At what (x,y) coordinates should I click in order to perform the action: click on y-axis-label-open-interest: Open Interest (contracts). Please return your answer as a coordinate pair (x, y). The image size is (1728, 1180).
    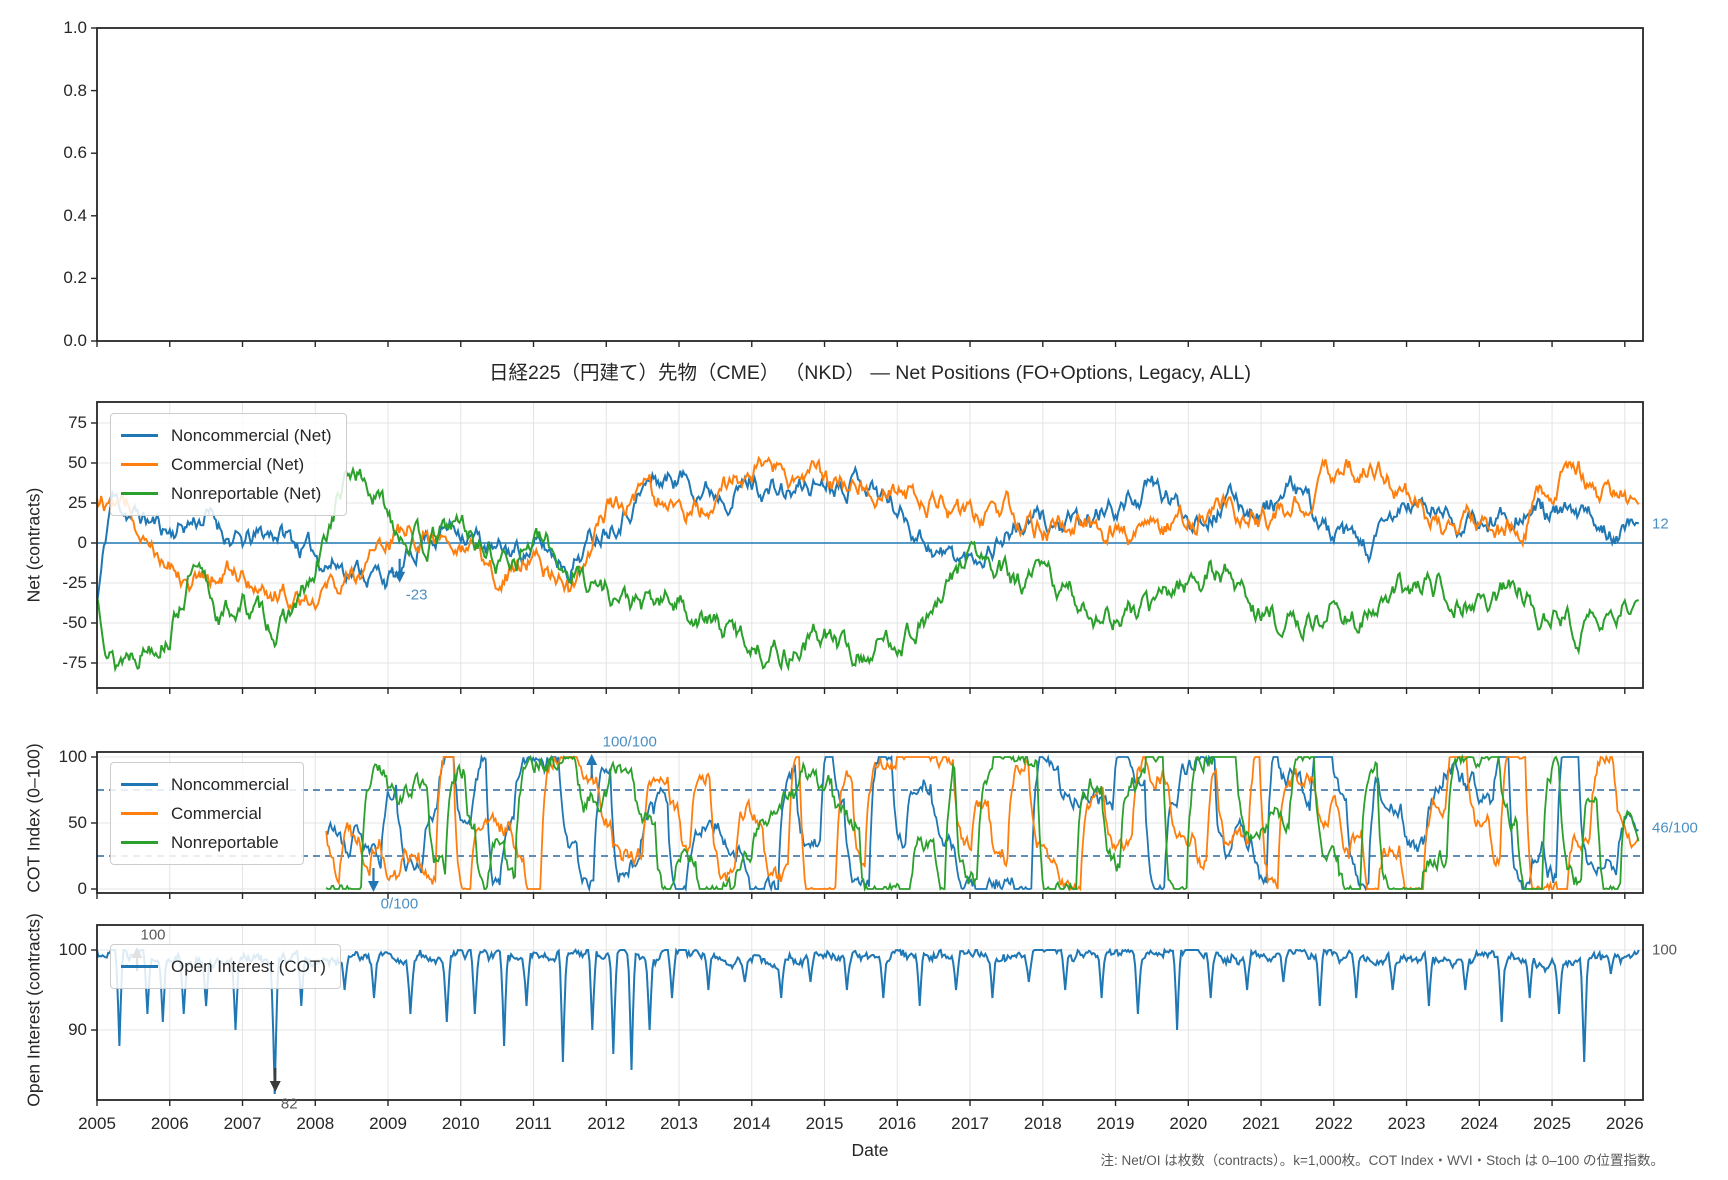
    Looking at the image, I should click on (33, 1010).